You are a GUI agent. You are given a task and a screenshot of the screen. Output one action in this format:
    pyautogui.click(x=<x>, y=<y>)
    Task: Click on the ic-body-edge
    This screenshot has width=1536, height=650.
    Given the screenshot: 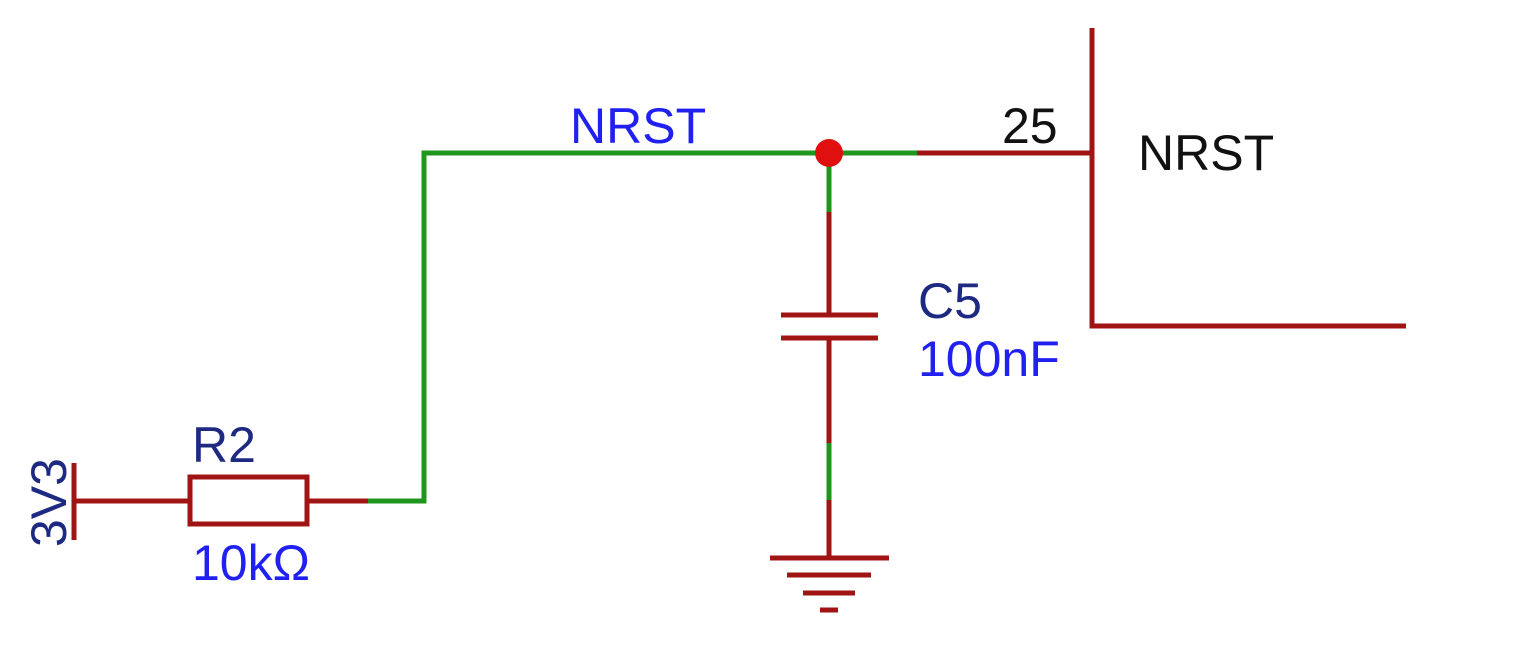 What is the action you would take?
    pyautogui.click(x=1247, y=178)
    